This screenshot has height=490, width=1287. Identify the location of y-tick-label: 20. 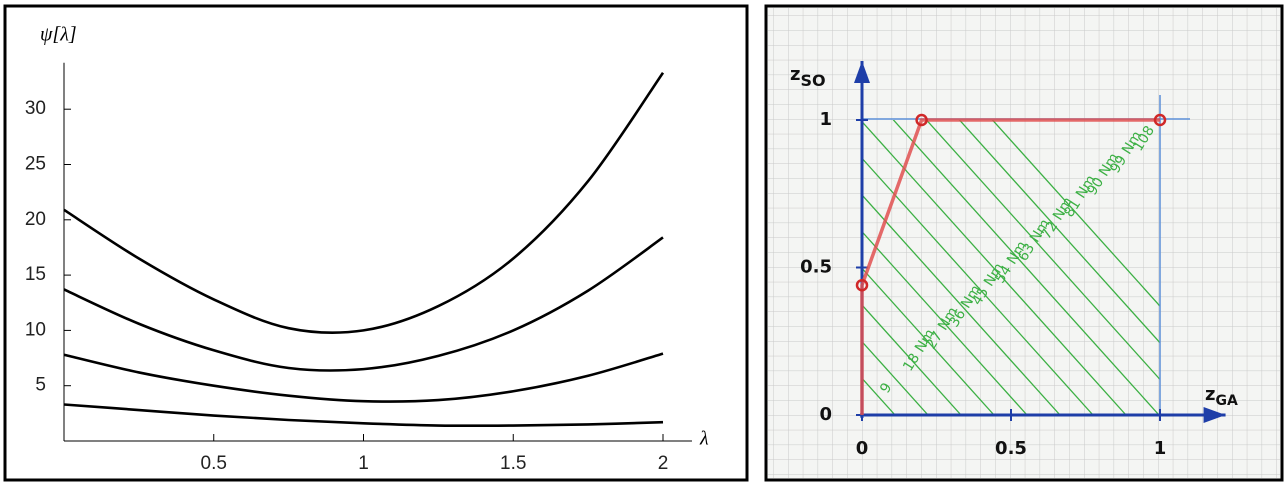
(35, 219).